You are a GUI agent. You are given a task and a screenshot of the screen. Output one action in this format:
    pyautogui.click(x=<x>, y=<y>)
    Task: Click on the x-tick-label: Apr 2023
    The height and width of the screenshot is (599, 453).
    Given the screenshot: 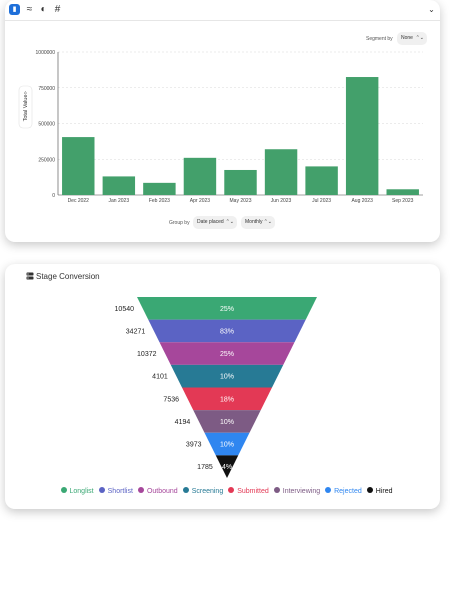 What is the action you would take?
    pyautogui.click(x=200, y=201)
    